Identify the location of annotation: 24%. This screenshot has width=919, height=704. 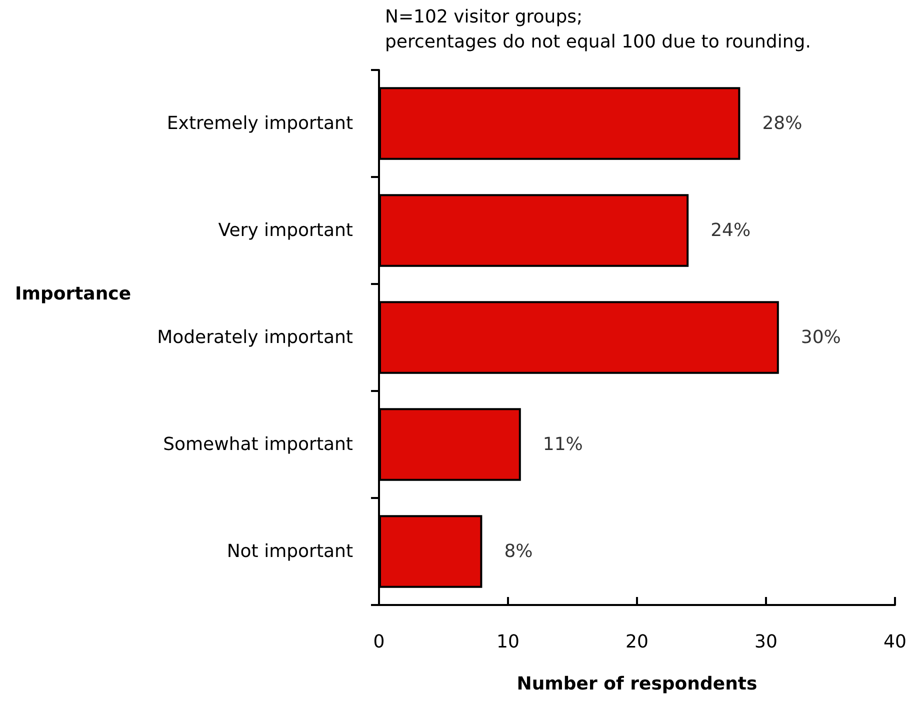
(730, 230).